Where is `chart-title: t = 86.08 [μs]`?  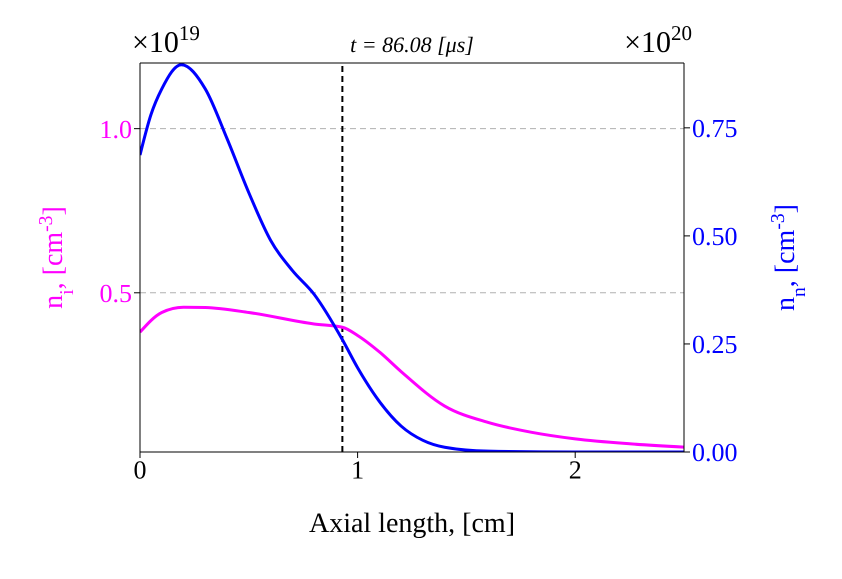
chart-title: t = 86.08 [μs] is located at coordinates (412, 44).